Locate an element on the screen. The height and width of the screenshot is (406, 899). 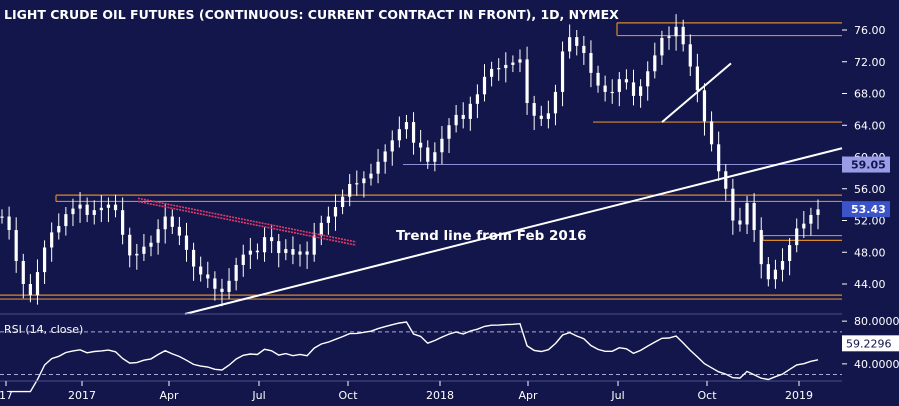
price-tick-label: 48.00 is located at coordinates (870, 252).